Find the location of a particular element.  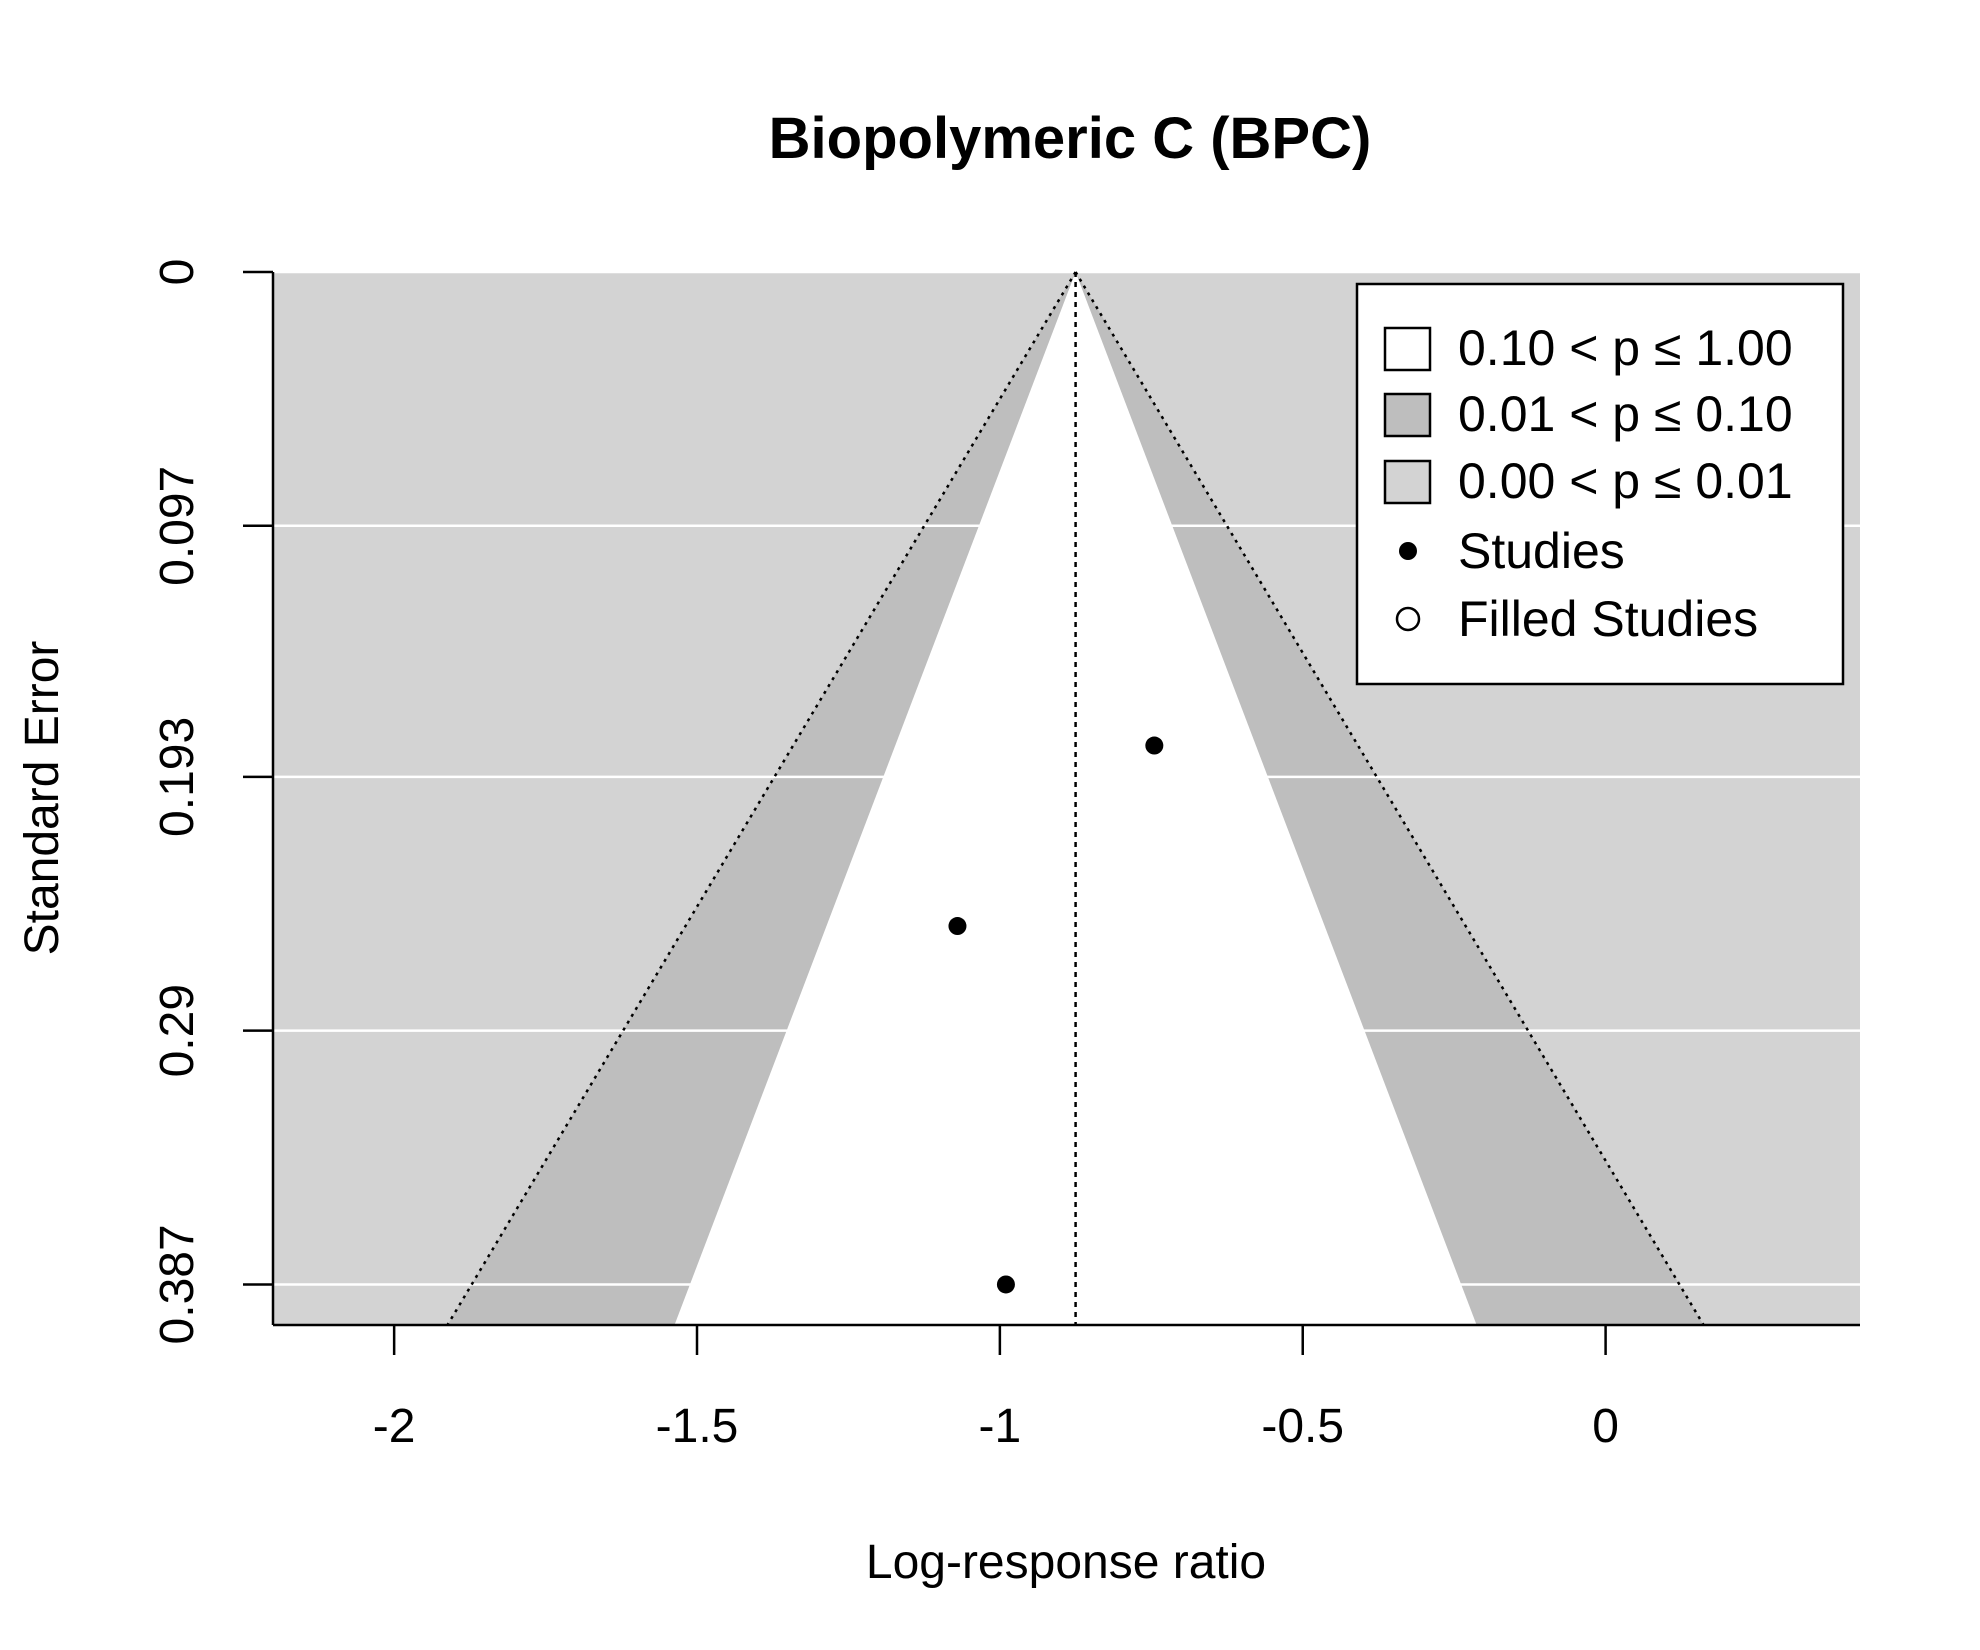

legend-label-p-0-01: 0.00 < p ≤ 0.01 is located at coordinates (1625, 481).